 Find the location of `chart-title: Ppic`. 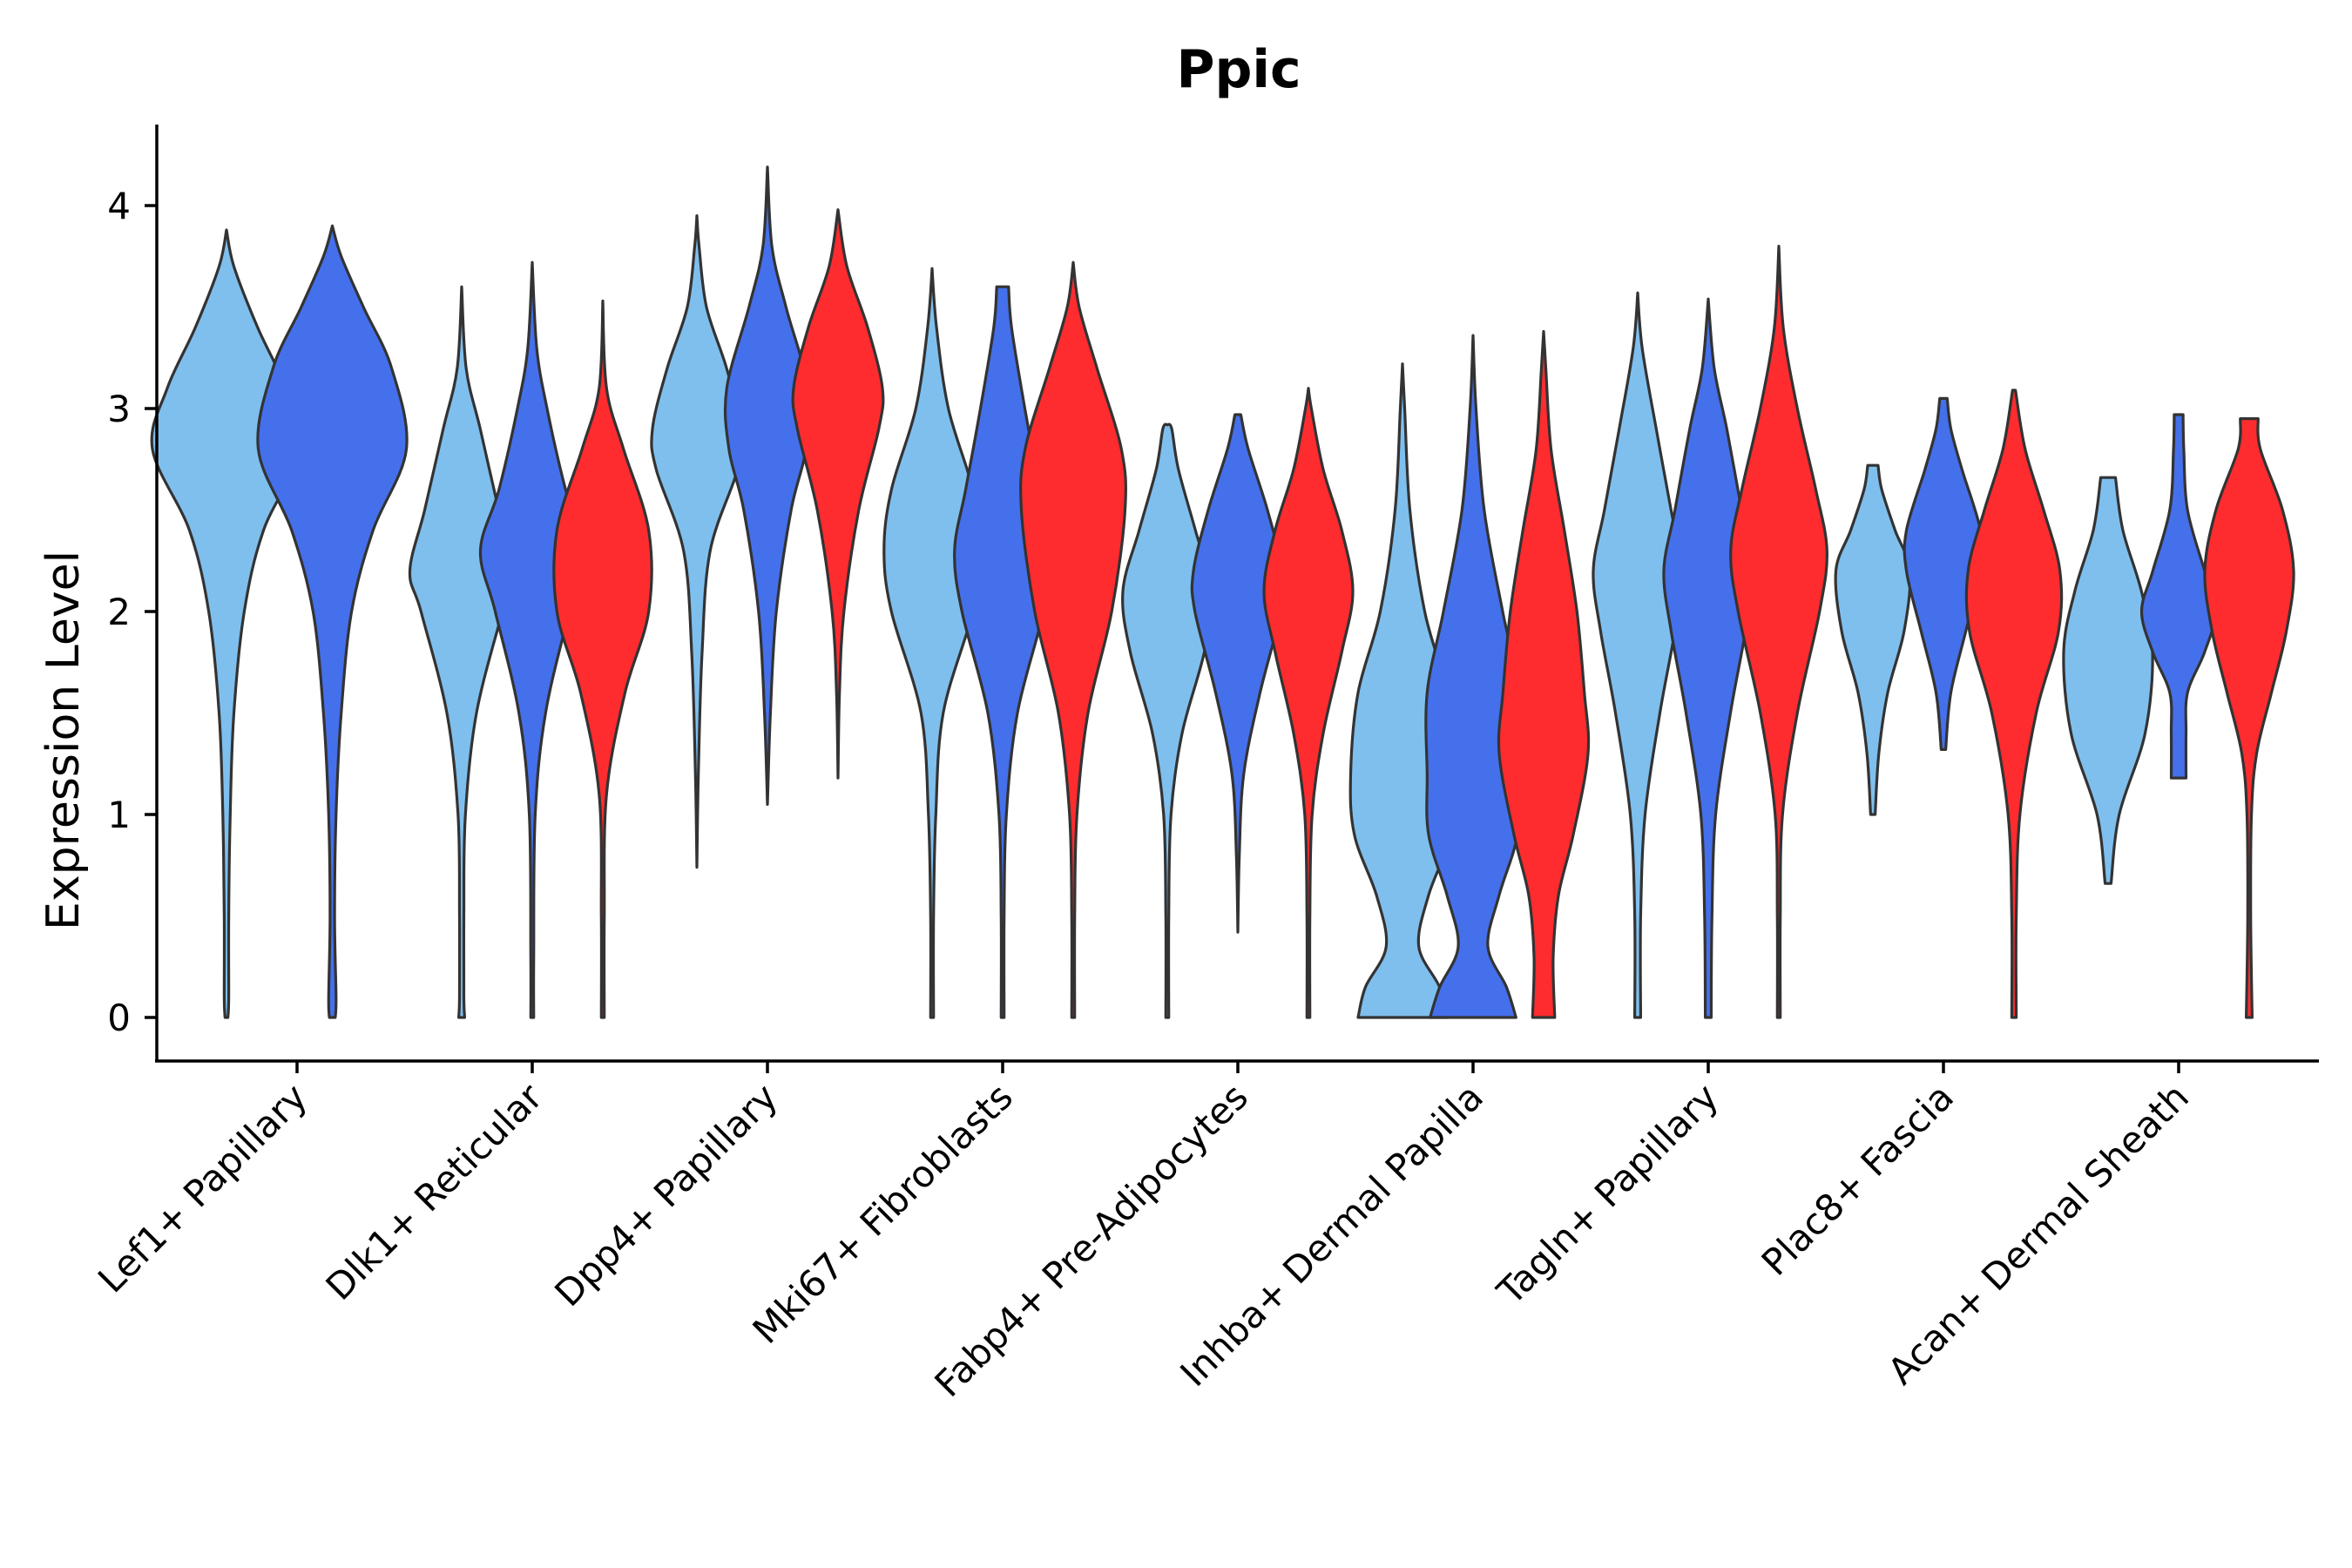

chart-title: Ppic is located at coordinates (1238, 69).